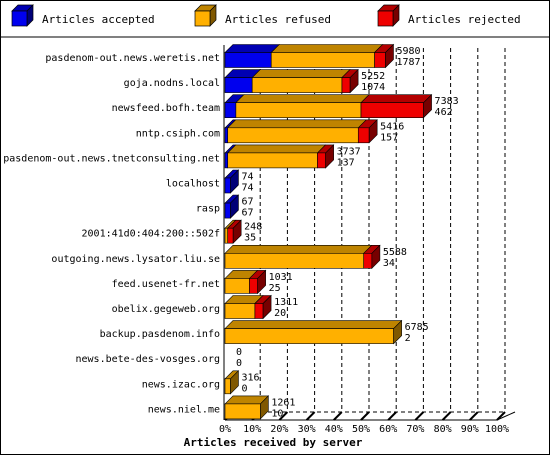  What do you see at coordinates (279, 429) in the screenshot?
I see `x-tick-label: 20%` at bounding box center [279, 429].